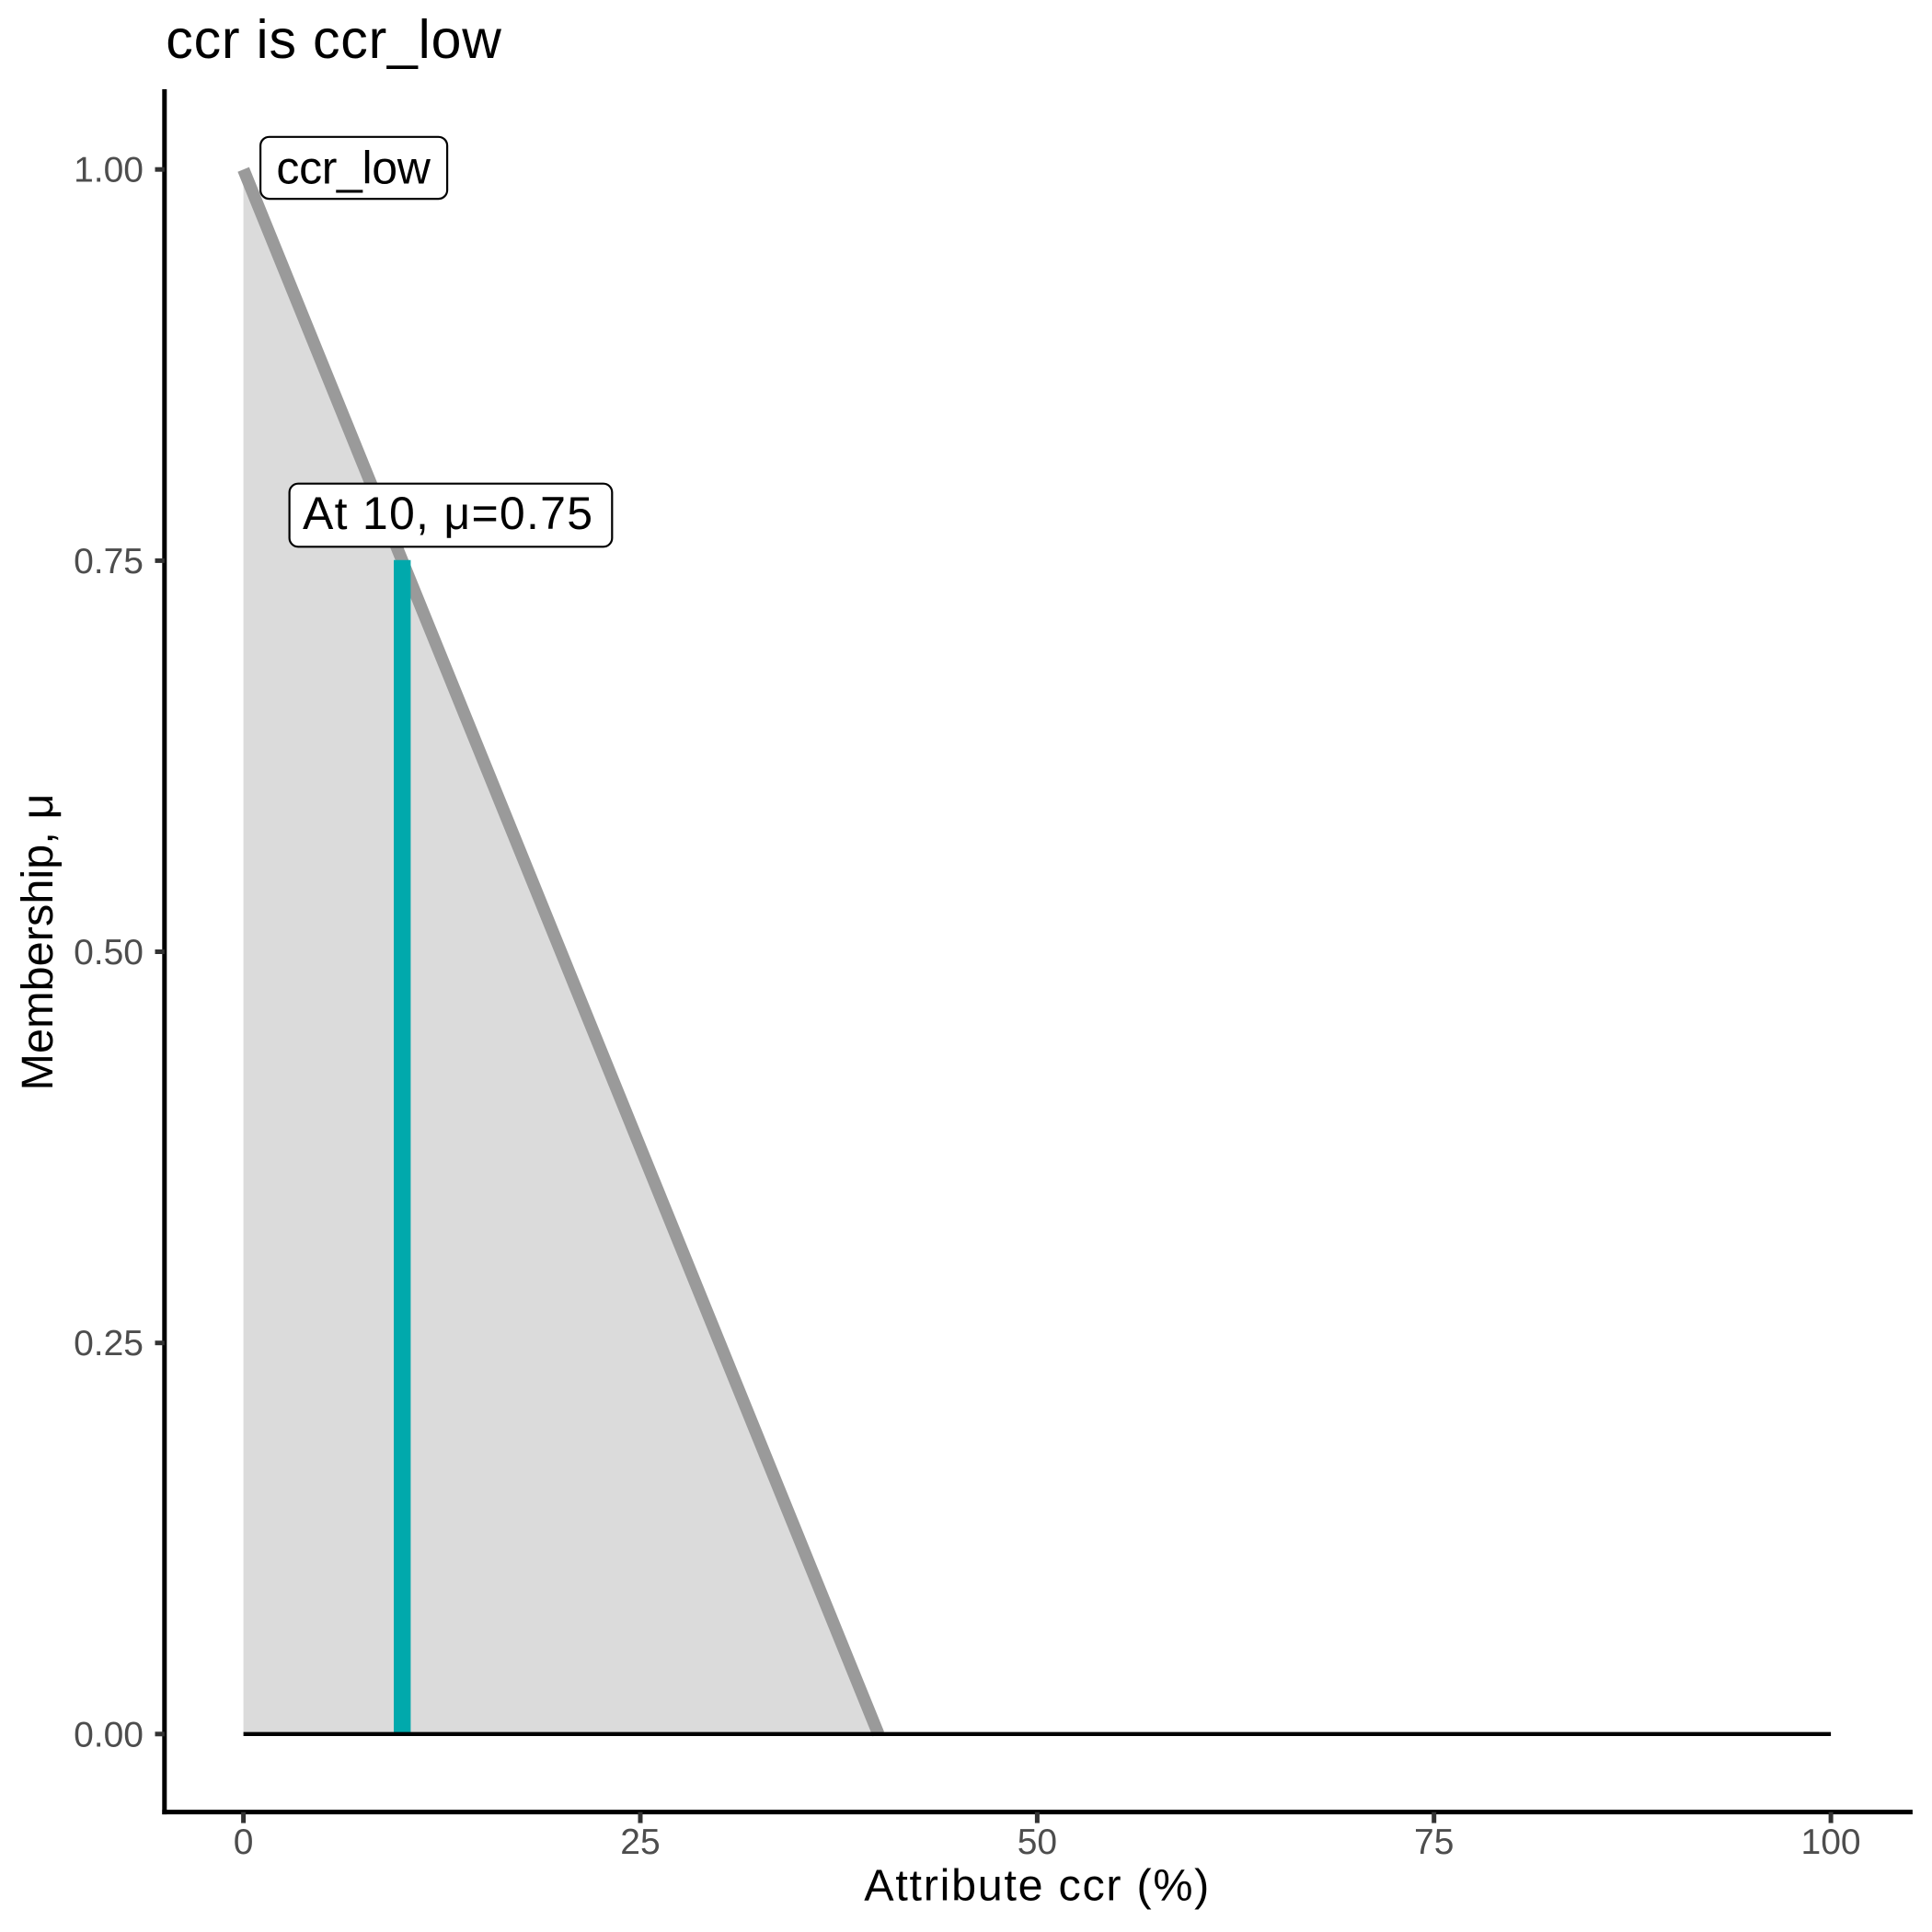 The image size is (1932, 1932). I want to click on svg-text: 75, so click(1434, 1842).